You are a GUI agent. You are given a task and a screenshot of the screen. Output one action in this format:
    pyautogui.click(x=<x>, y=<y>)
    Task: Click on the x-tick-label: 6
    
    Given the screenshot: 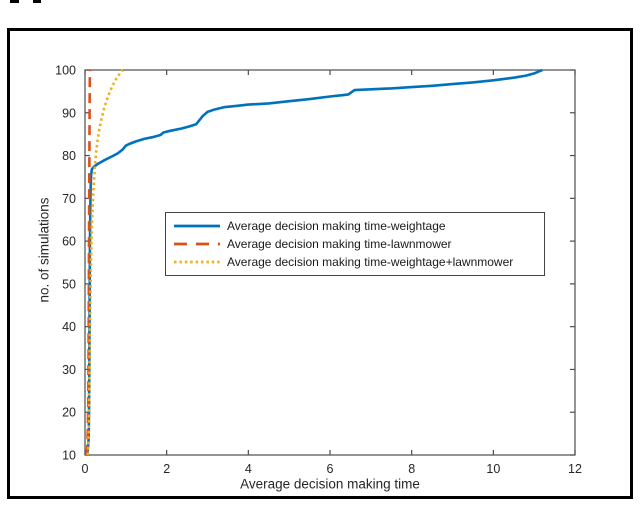 What is the action you would take?
    pyautogui.click(x=330, y=469)
    